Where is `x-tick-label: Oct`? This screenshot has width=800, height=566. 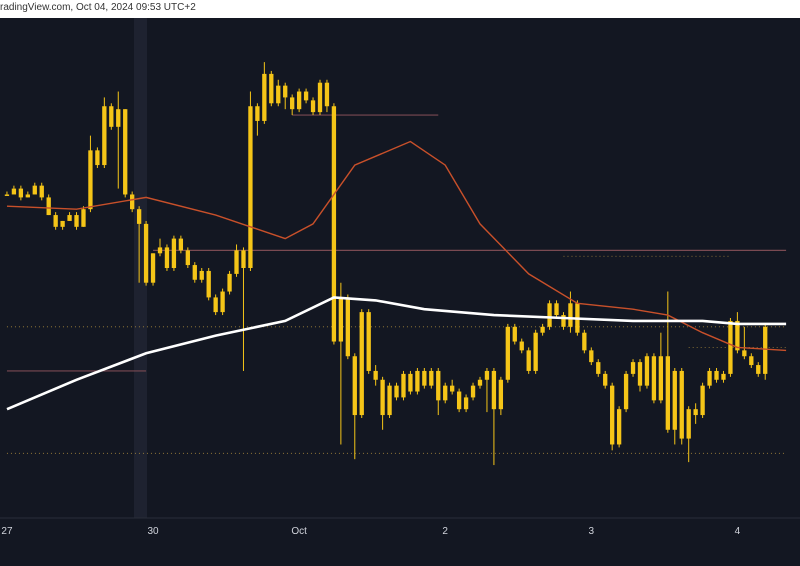
x-tick-label: Oct is located at coordinates (299, 531).